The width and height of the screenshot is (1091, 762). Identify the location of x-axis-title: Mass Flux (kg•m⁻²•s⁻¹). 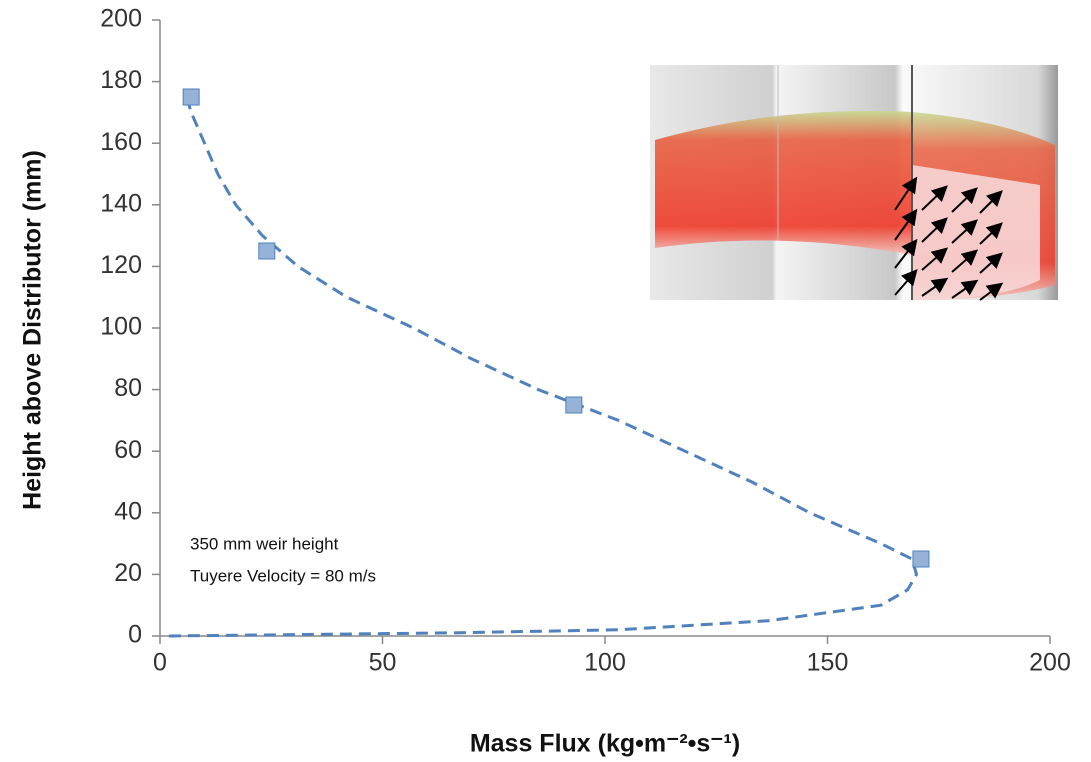
(605, 744).